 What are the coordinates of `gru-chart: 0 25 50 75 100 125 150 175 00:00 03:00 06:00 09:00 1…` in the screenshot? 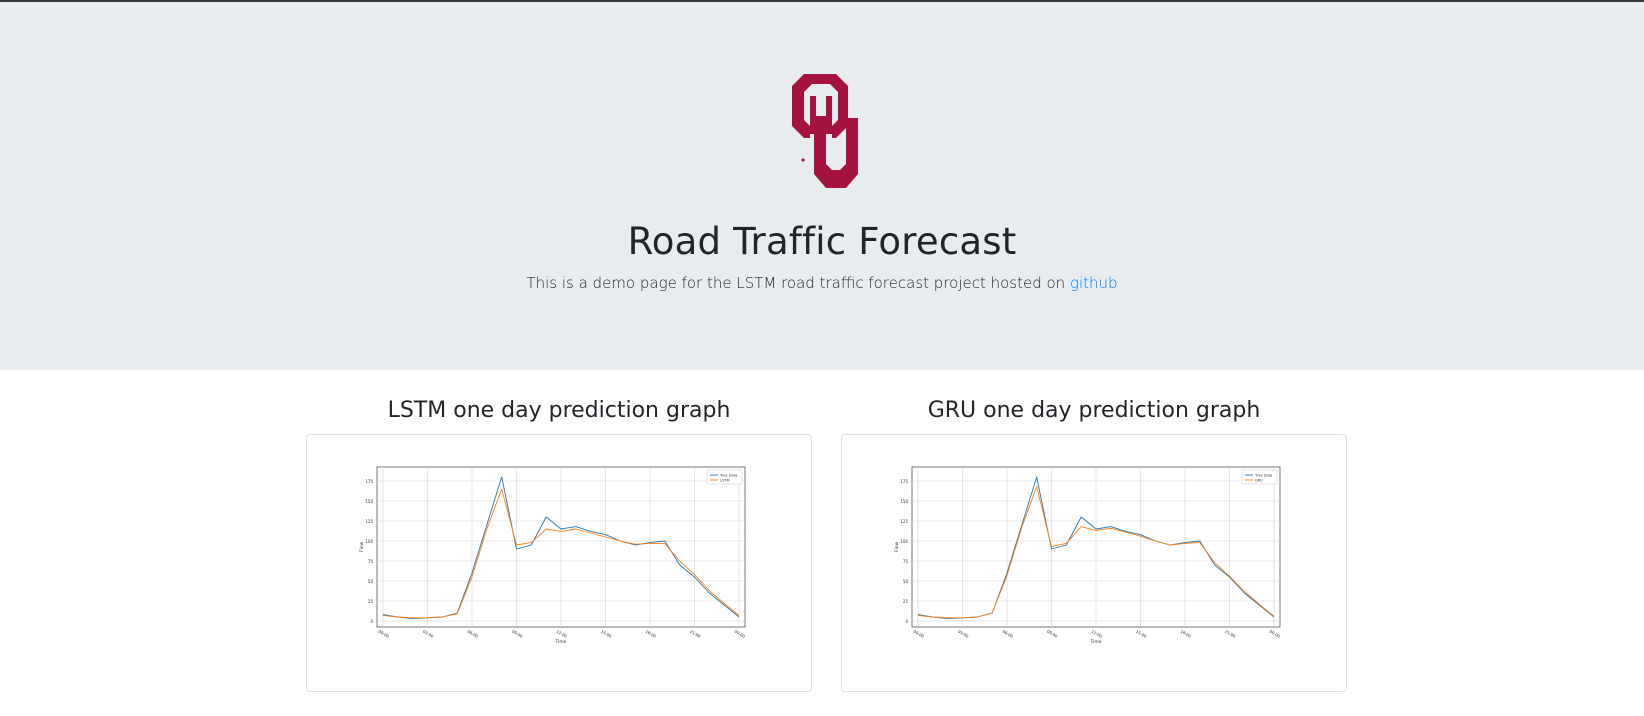 It's located at (1088, 555).